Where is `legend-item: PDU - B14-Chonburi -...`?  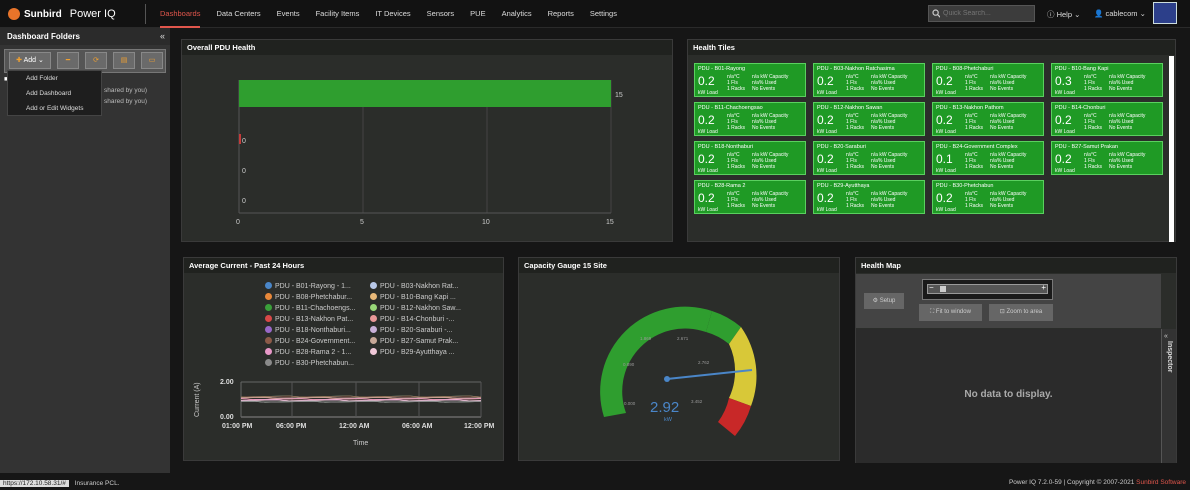
legend-item: PDU - B14-Chonburi -... is located at coordinates (412, 319).